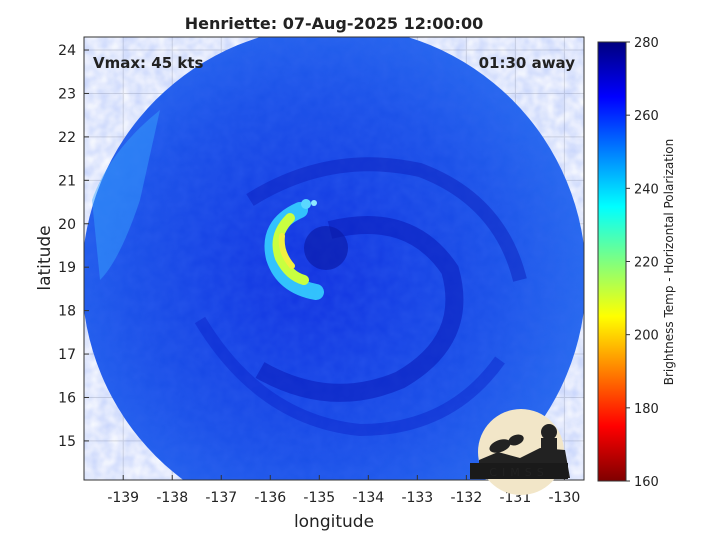  I want to click on x-axis: -139 -138 -137 -136 -135 -134 -133 -132 -131 -130, so click(343, 490).